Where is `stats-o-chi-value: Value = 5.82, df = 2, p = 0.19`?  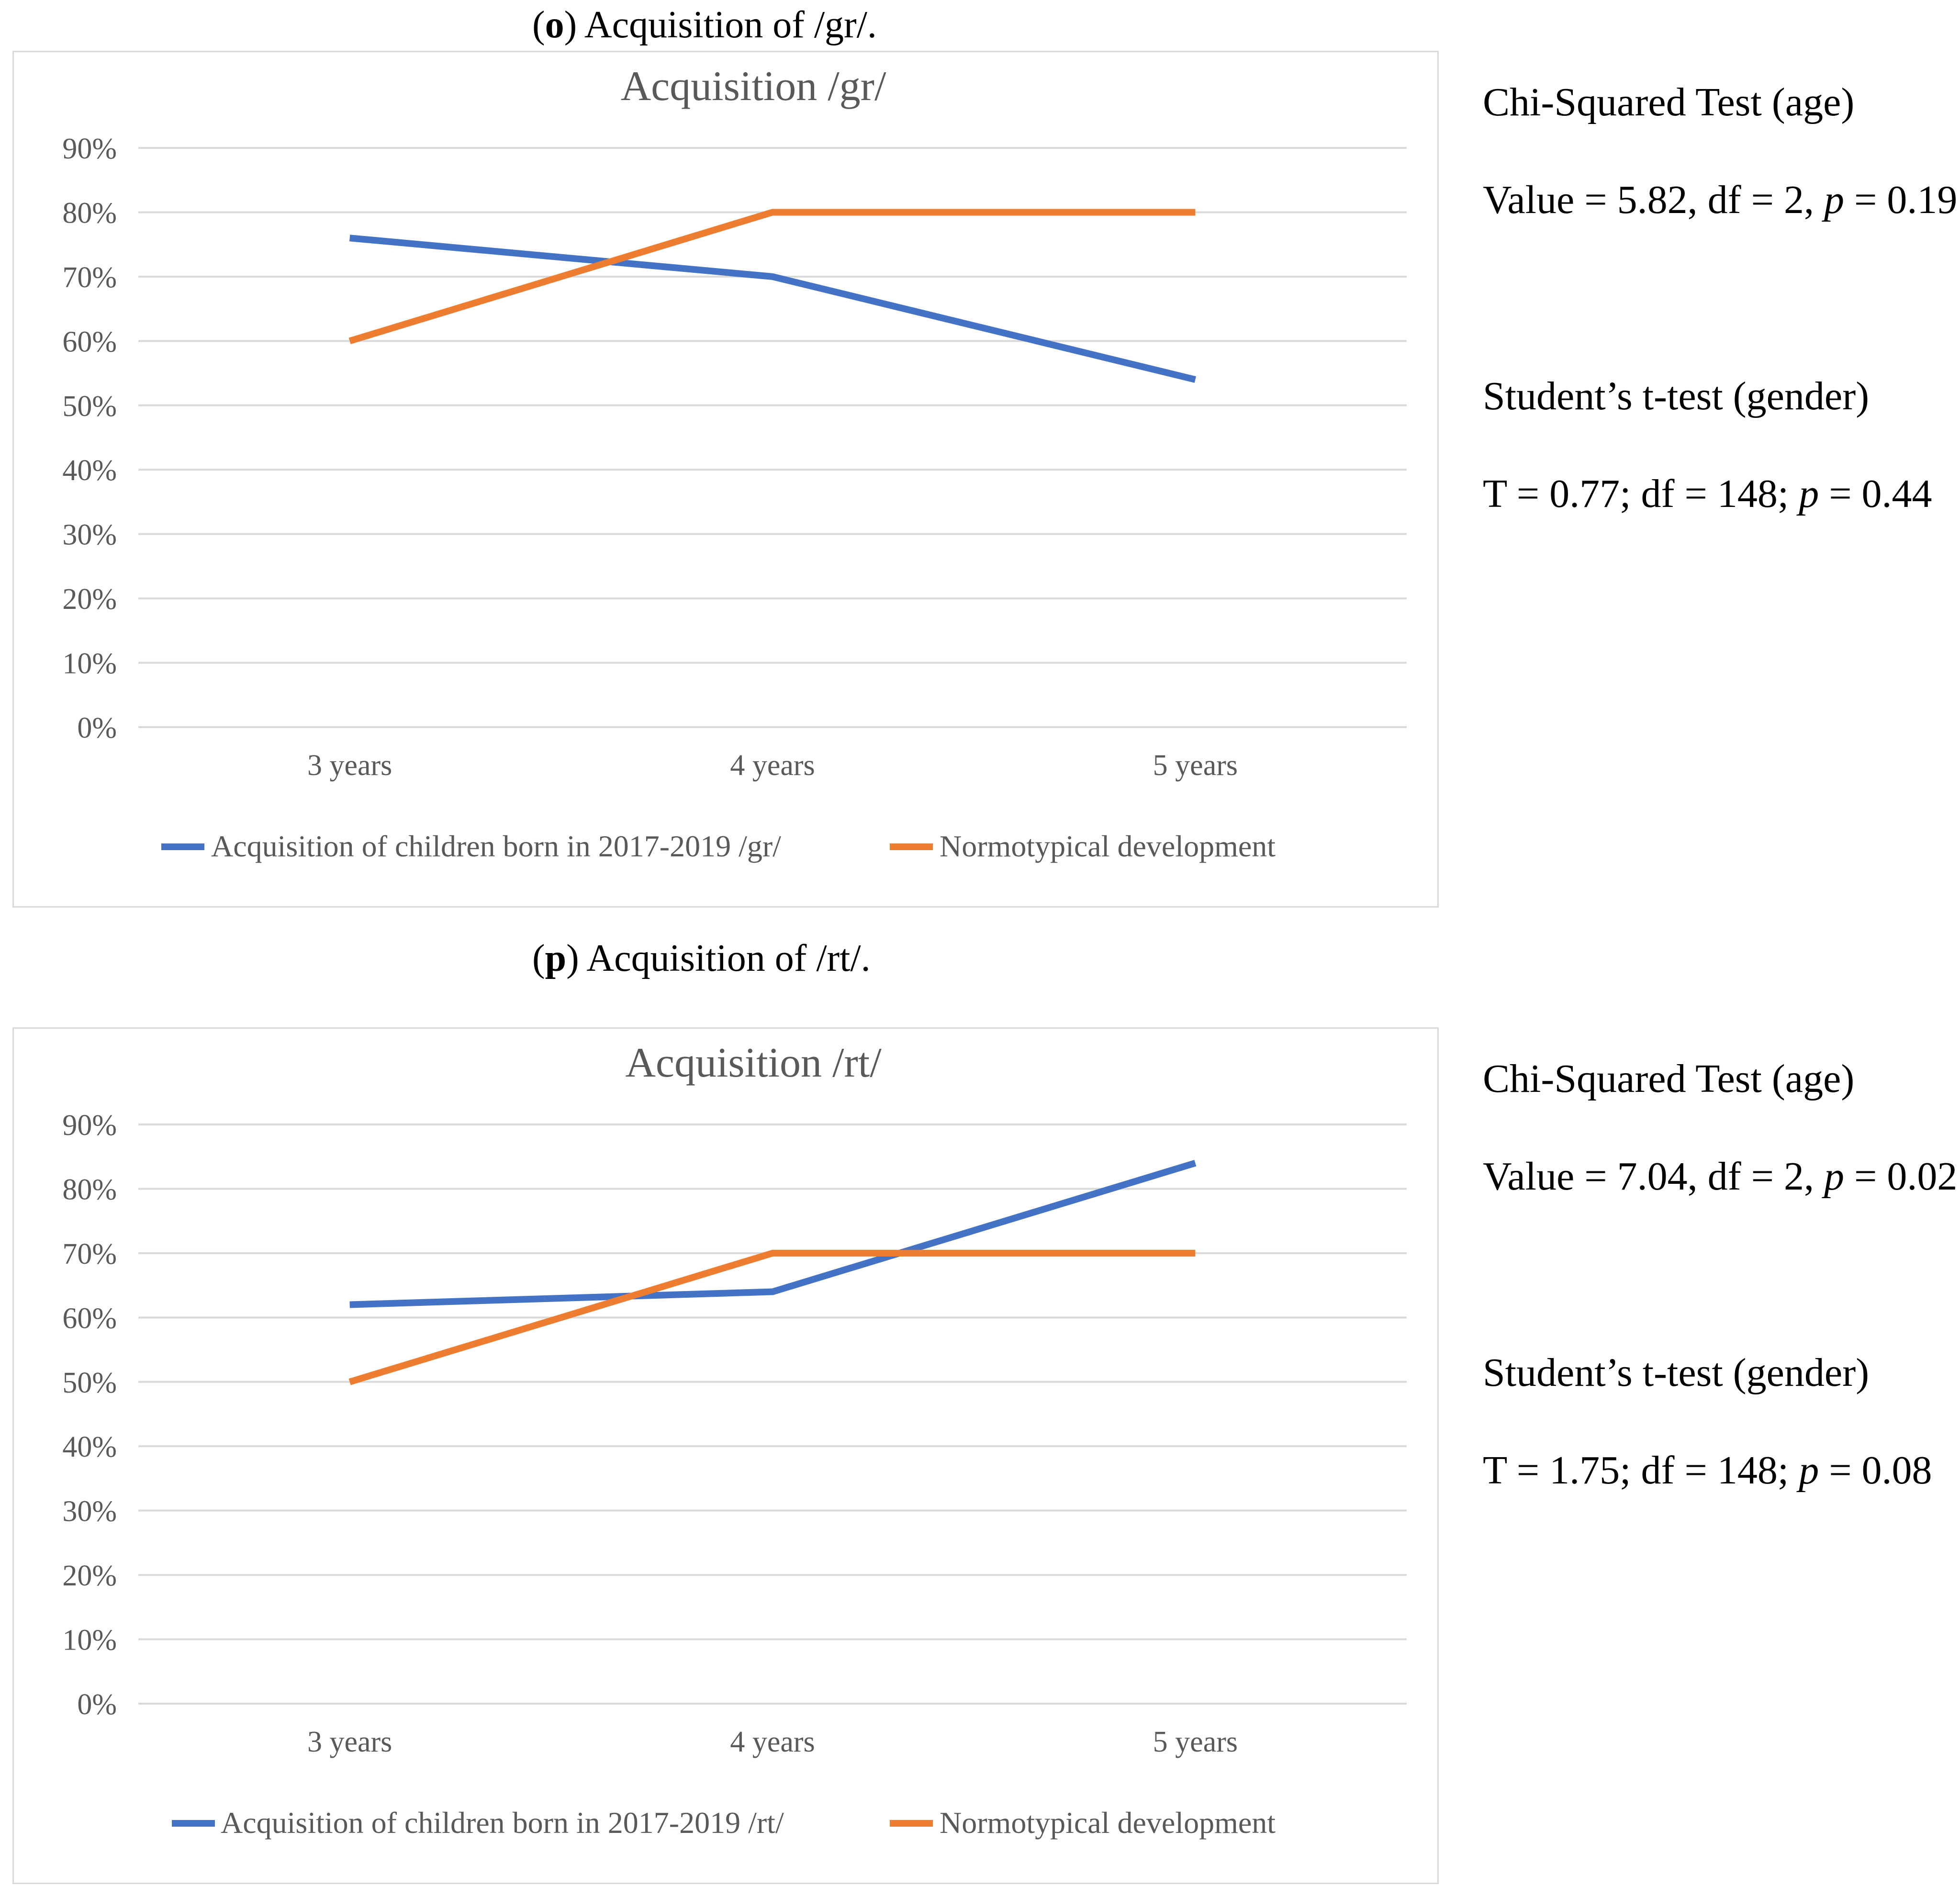 stats-o-chi-value: Value = 5.82, df = 2, p = 0.19 is located at coordinates (1720, 200).